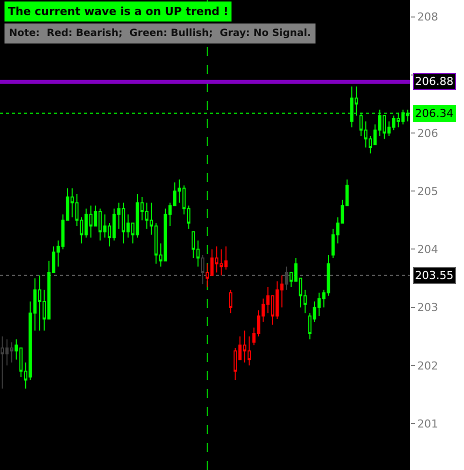  What do you see at coordinates (427, 423) in the screenshot?
I see `y-tick-label: 201` at bounding box center [427, 423].